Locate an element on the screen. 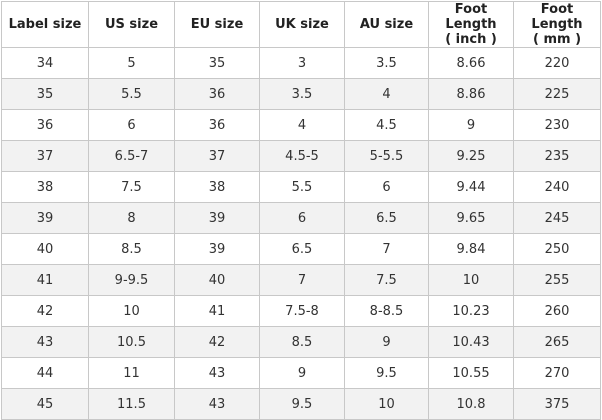 The width and height of the screenshot is (602, 420). table-cell: 230 is located at coordinates (557, 125).